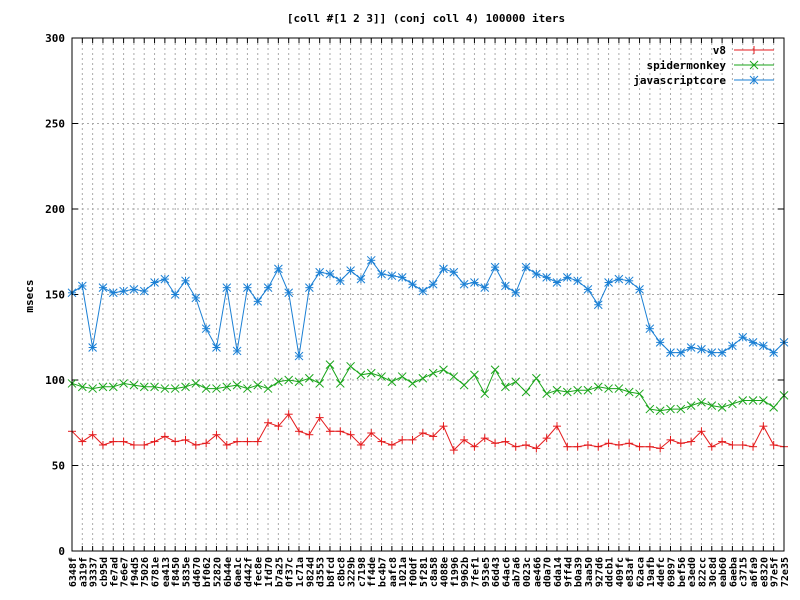 The width and height of the screenshot is (800, 600). Describe the element at coordinates (104, 572) in the screenshot. I see `x-tick-label: cb95d` at that location.